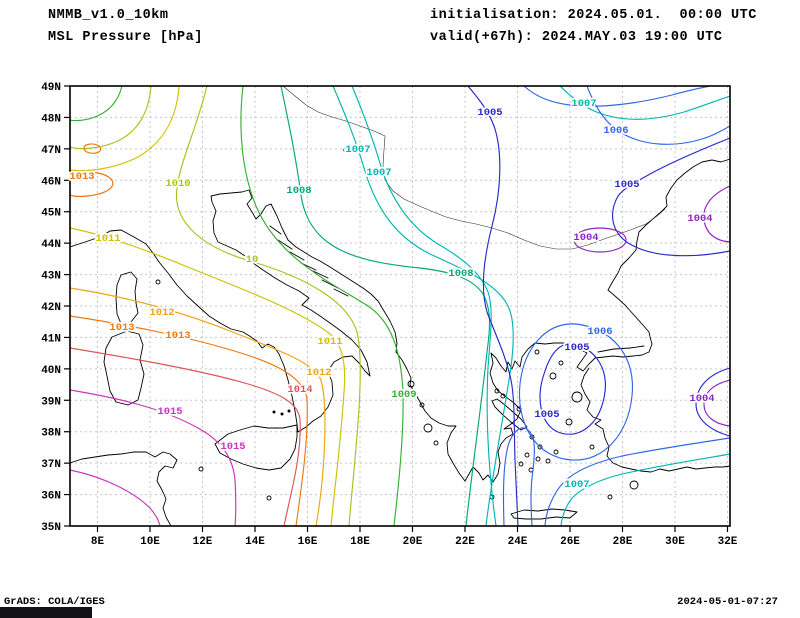 The image size is (800, 618). I want to click on lat-tick-label: 37N, so click(51, 465).